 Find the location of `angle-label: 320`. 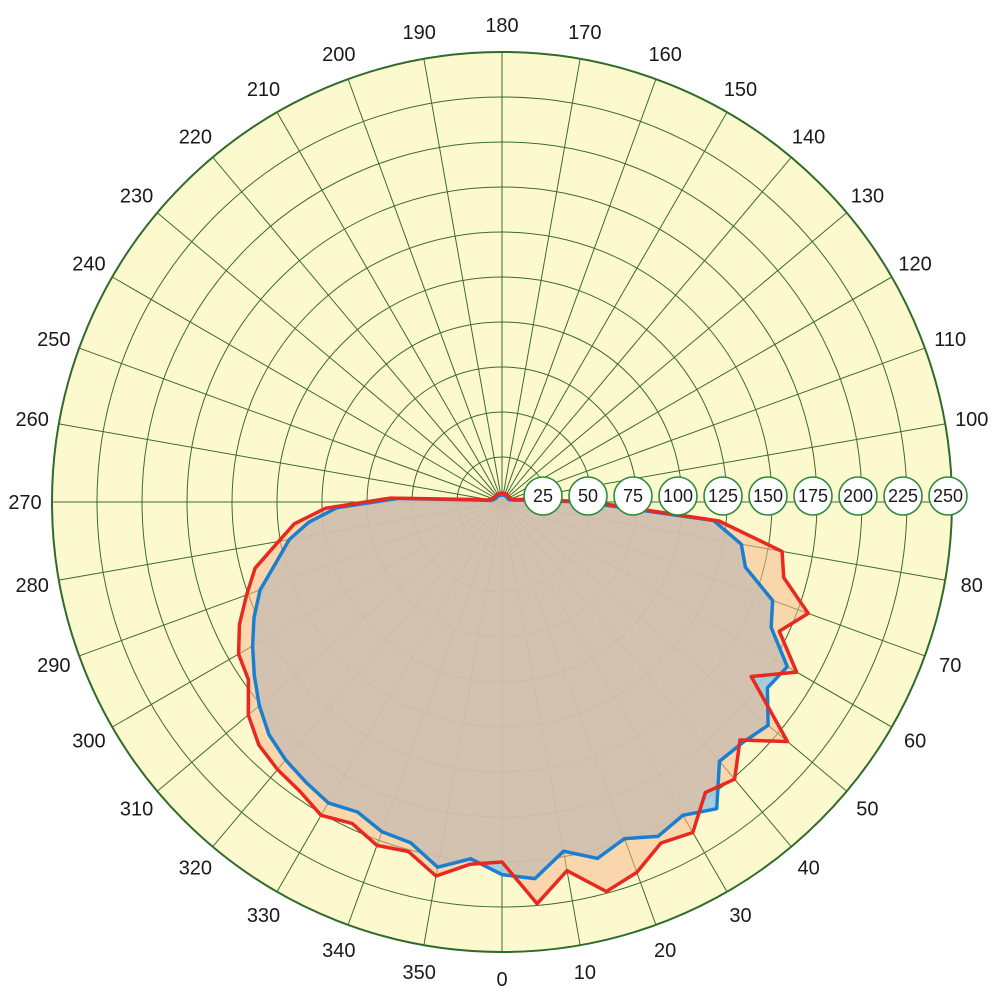

angle-label: 320 is located at coordinates (195, 868).